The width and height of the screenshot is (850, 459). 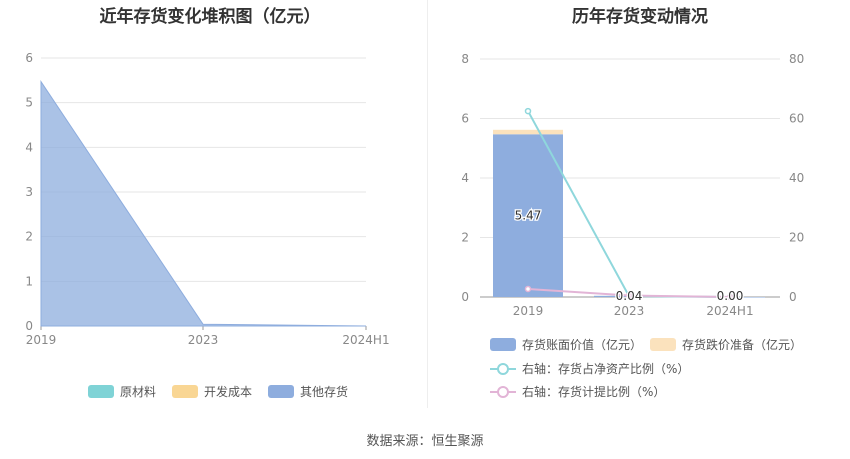 I want to click on right-y2-tick-4: 80, so click(x=796, y=59).